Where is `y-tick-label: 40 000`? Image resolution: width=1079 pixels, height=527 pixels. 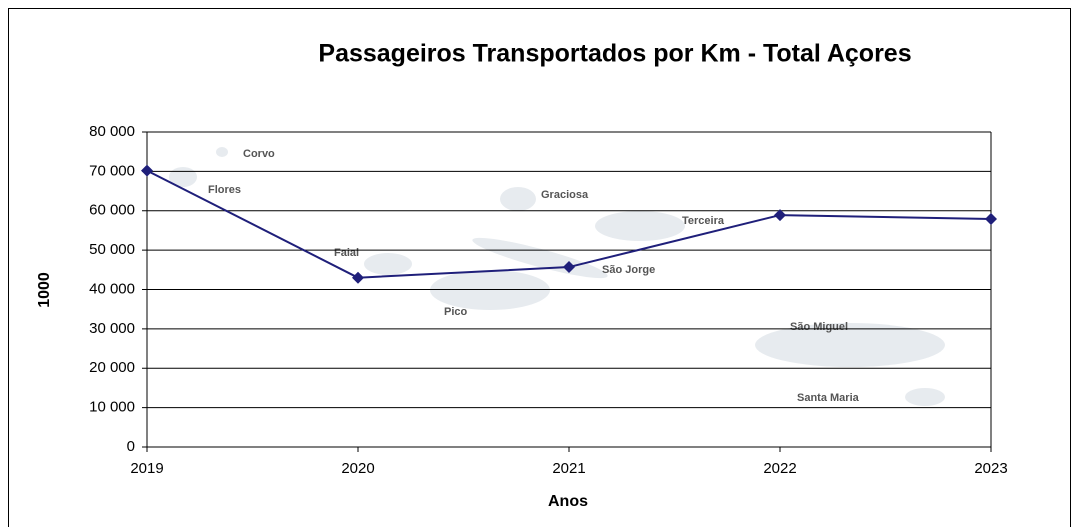
y-tick-label: 40 000 is located at coordinates (112, 288).